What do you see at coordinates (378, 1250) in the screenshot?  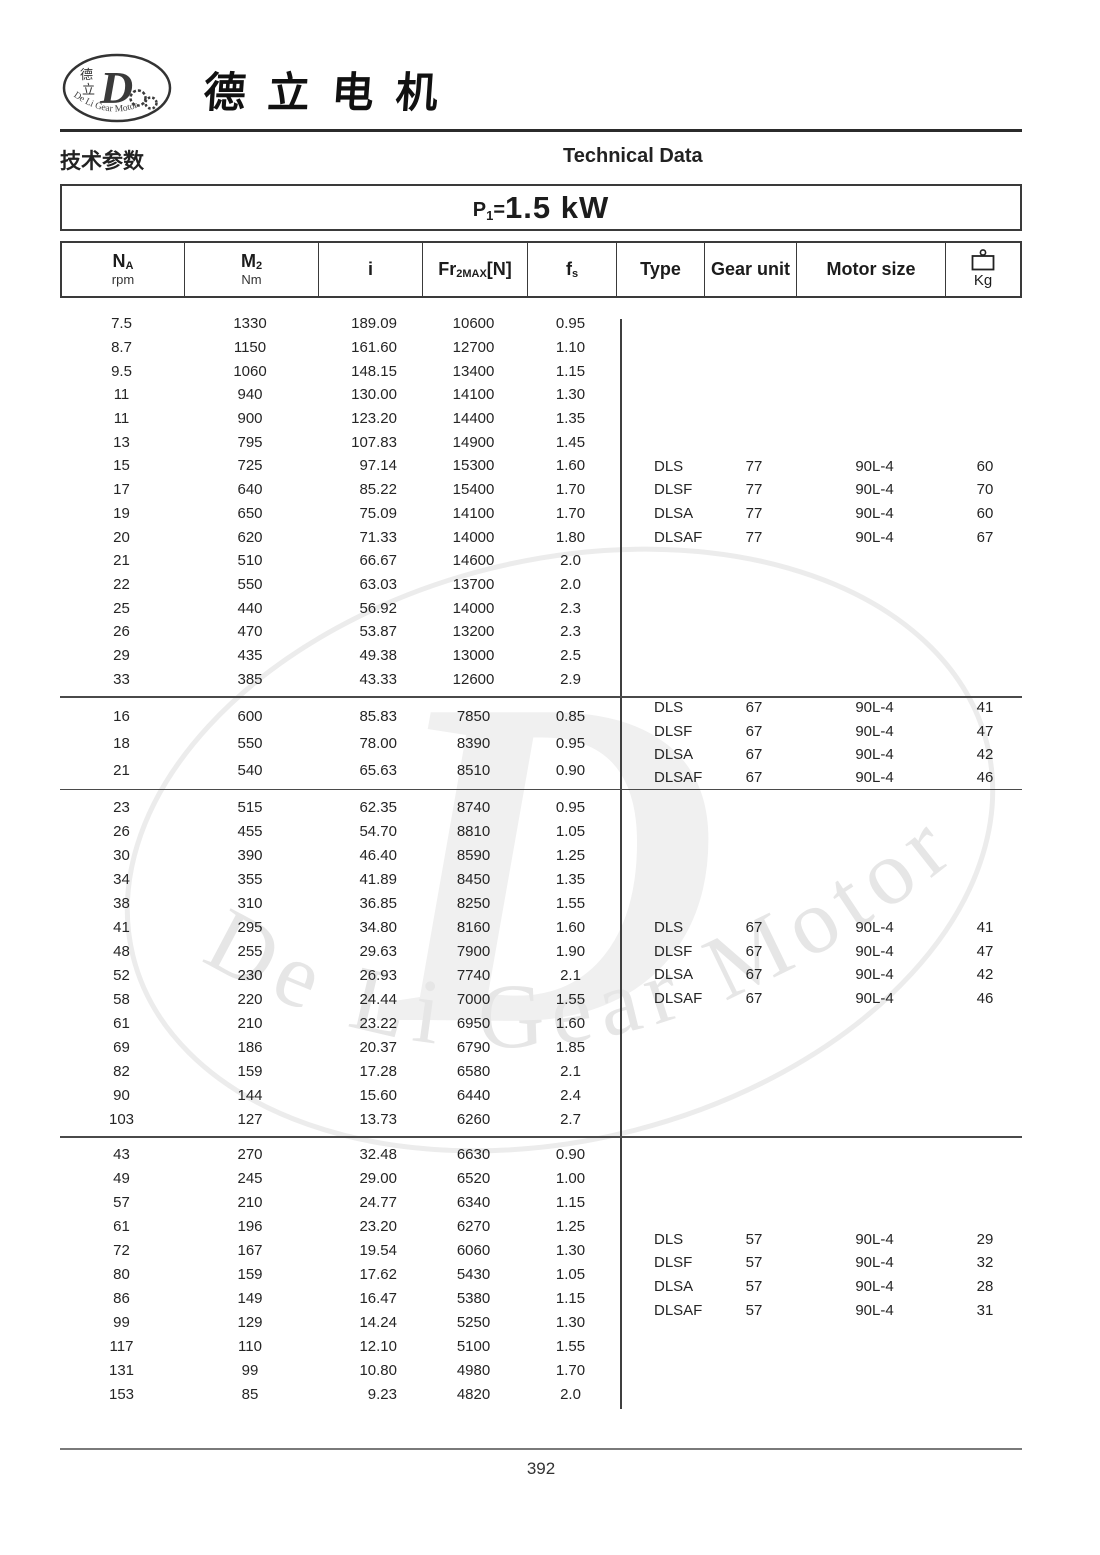 I see `i-value: 19.54` at bounding box center [378, 1250].